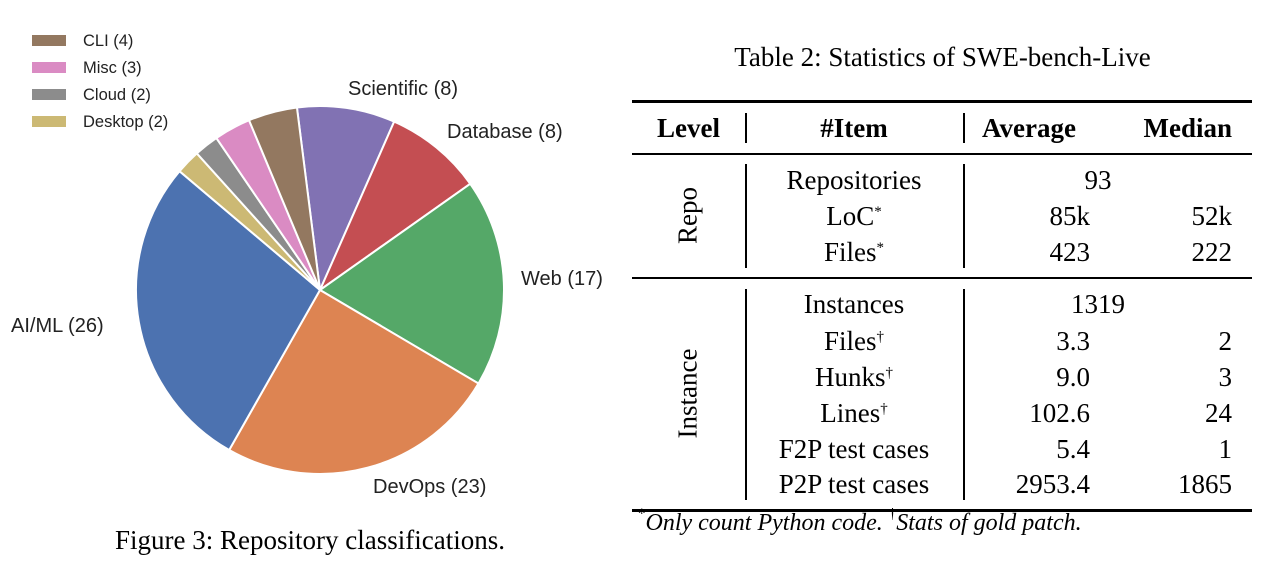 This screenshot has height=582, width=1280. I want to click on legend-label-desktop: Desktop (2), so click(125, 122).